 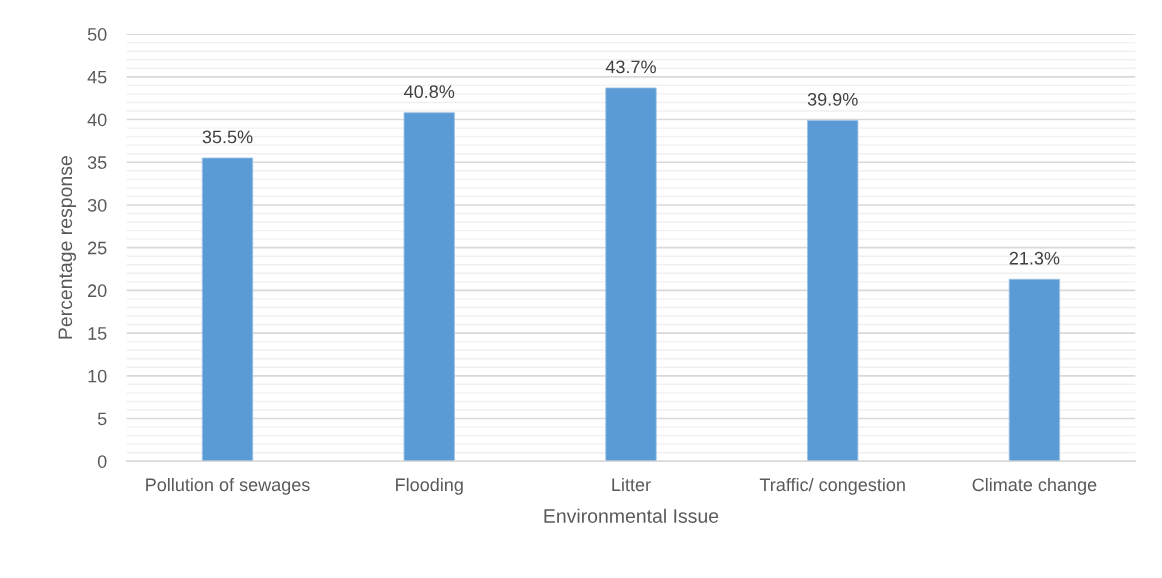 I want to click on y-tick-label: 30, so click(x=97, y=205).